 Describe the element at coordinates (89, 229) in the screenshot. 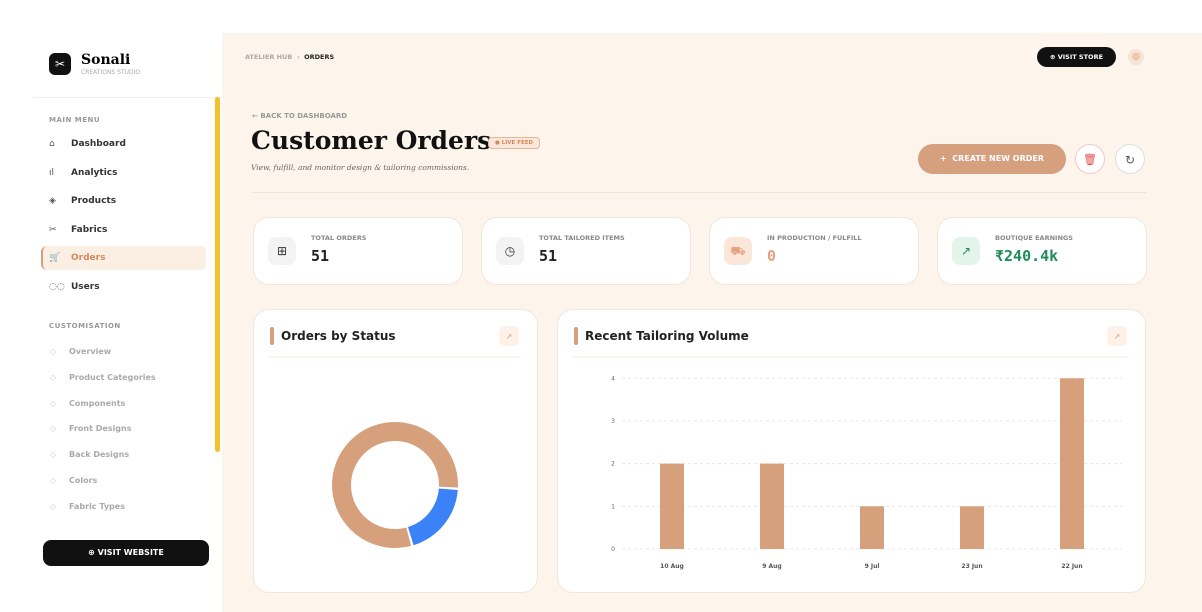

I see `menu-item: Fabrics` at that location.